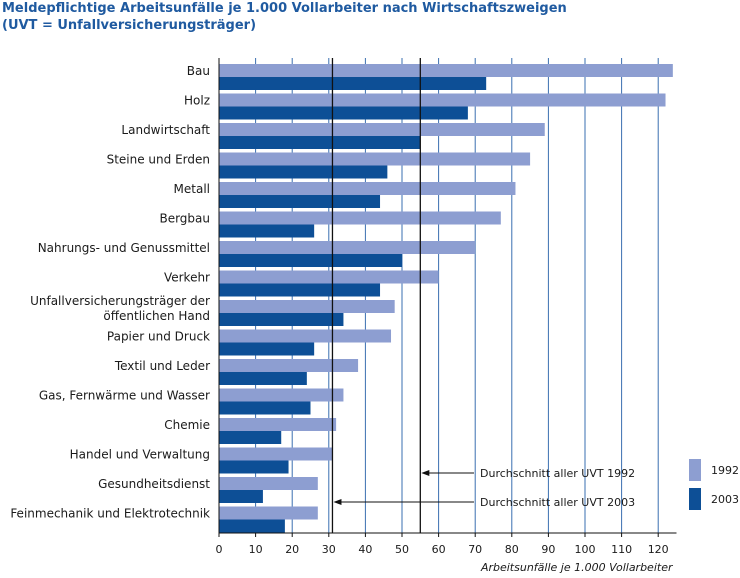 Image resolution: width=740 pixels, height=578 pixels. I want to click on category-label-5: Bergbau, so click(184, 219).